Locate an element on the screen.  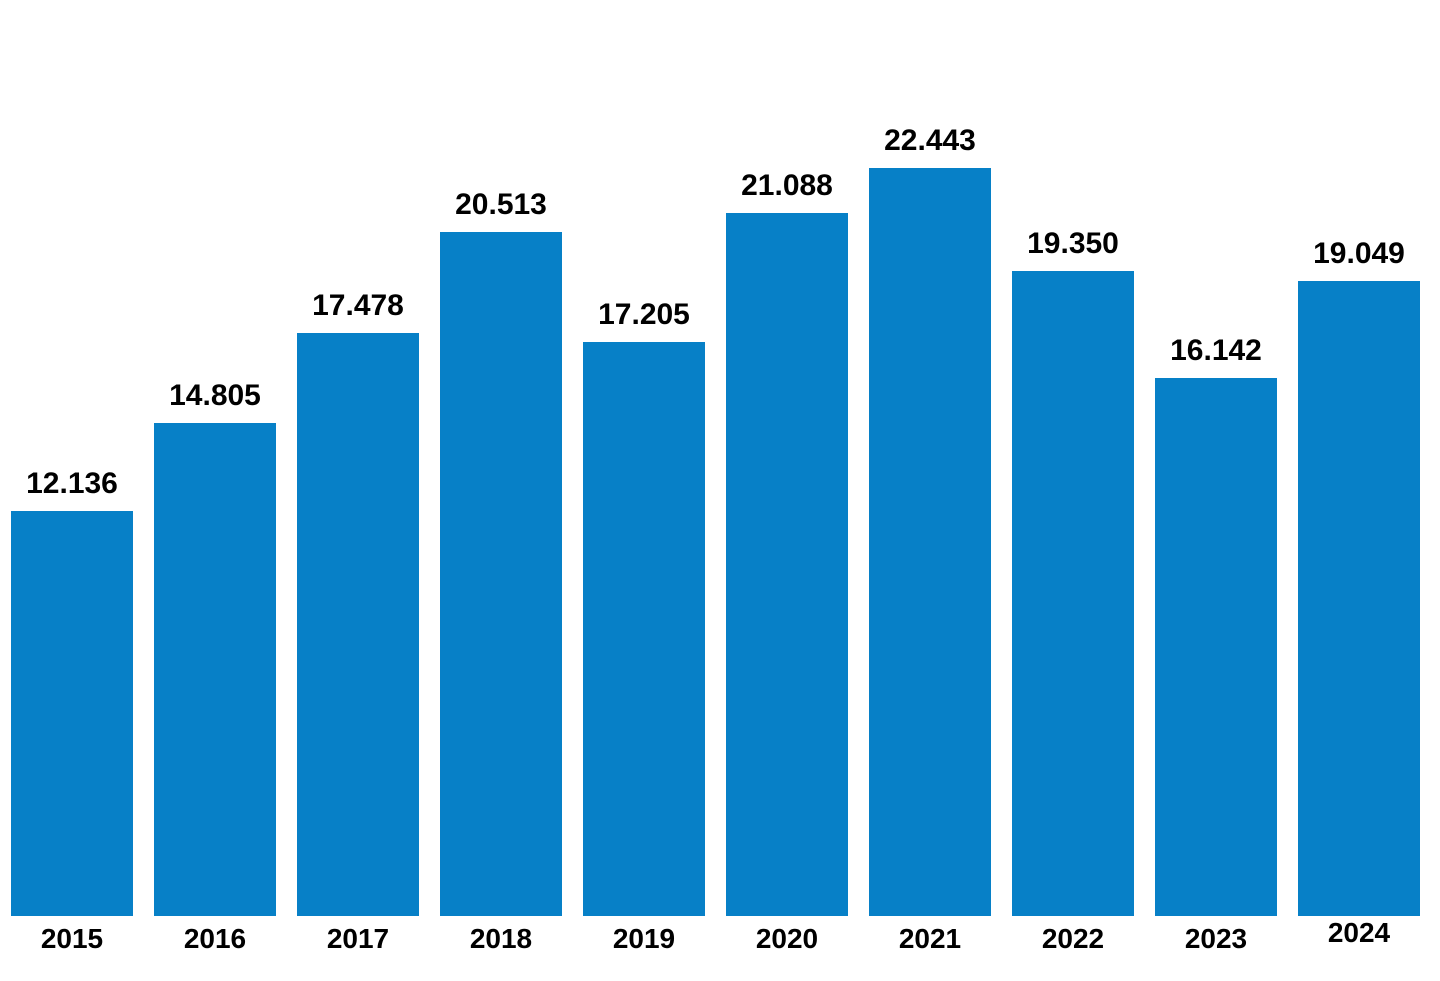
bar-group: 12.136 2015 is located at coordinates (72, 710).